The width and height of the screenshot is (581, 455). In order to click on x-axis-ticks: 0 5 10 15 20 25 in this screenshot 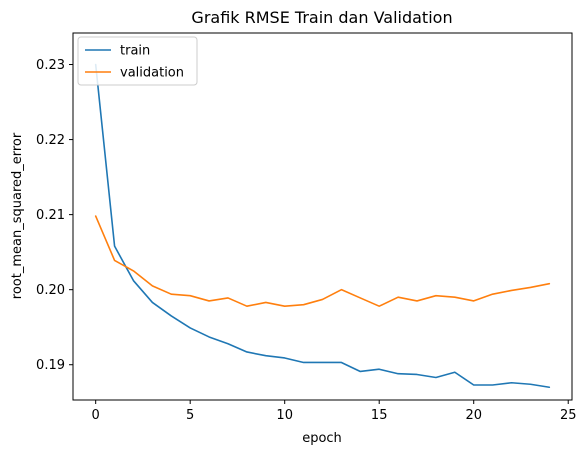, I will do `click(334, 411)`.